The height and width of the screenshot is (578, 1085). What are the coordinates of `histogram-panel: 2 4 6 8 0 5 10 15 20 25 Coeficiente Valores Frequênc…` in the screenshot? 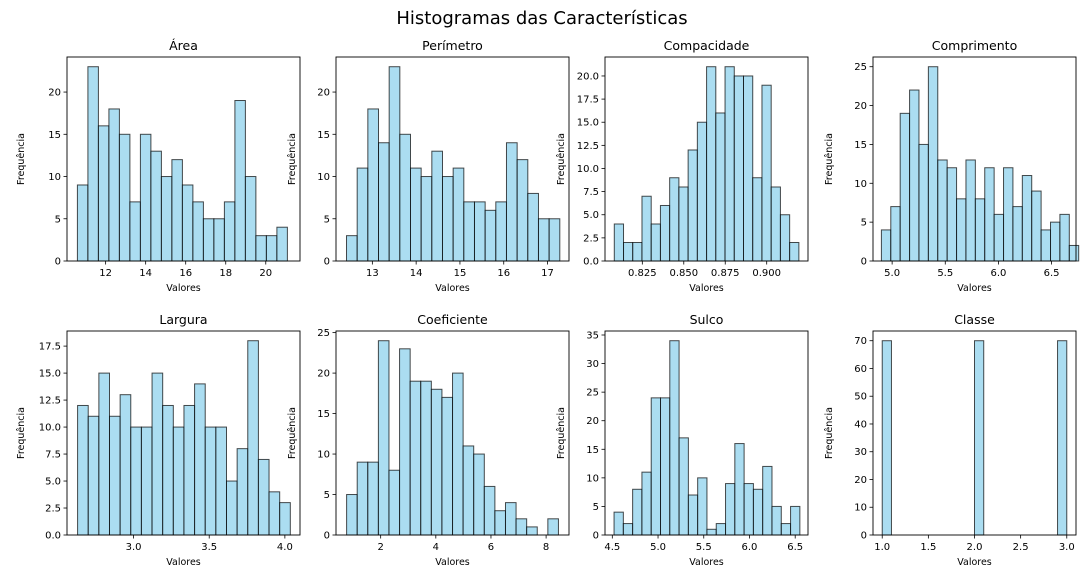 It's located at (428, 440).